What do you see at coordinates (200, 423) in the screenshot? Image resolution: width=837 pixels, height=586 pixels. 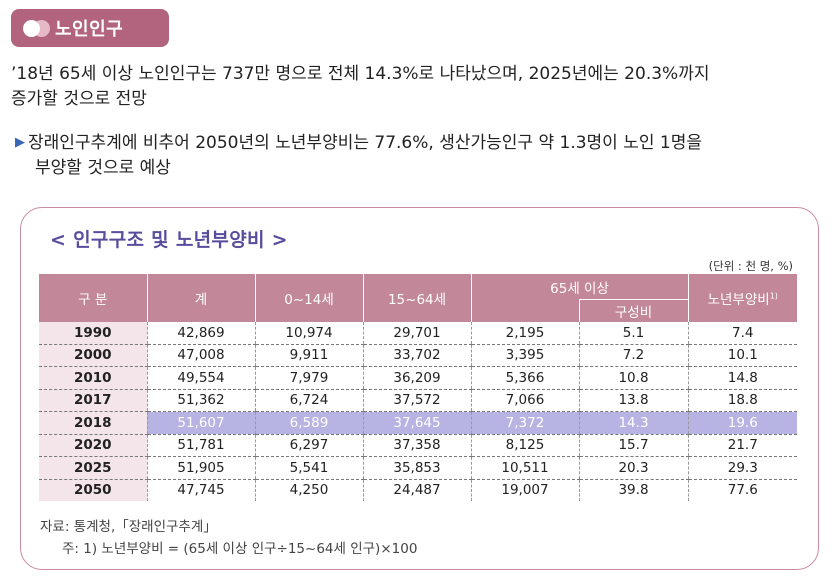 I see `cell-total: 51,607` at bounding box center [200, 423].